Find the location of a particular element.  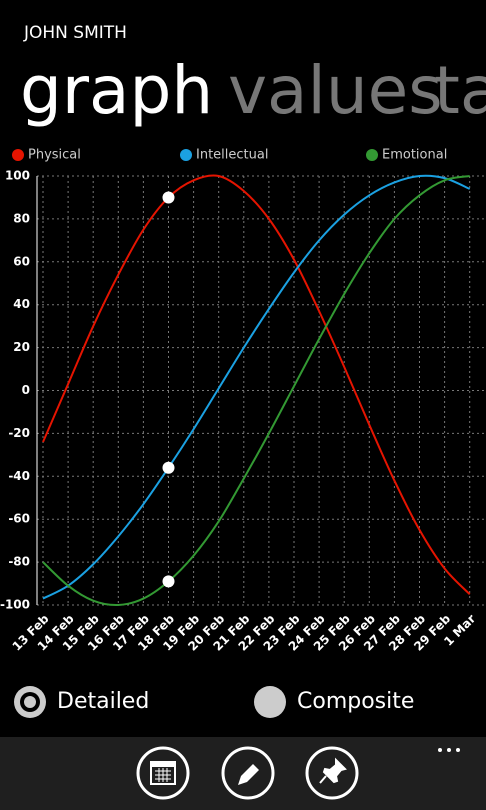

pivot-header: ta is located at coordinates (460, 90).